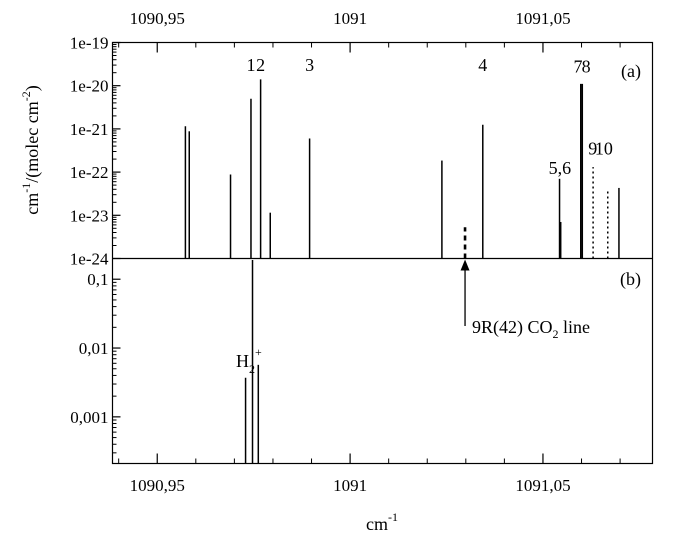  I want to click on panel-a-y-tick-label: 1e-20, so click(89, 86).